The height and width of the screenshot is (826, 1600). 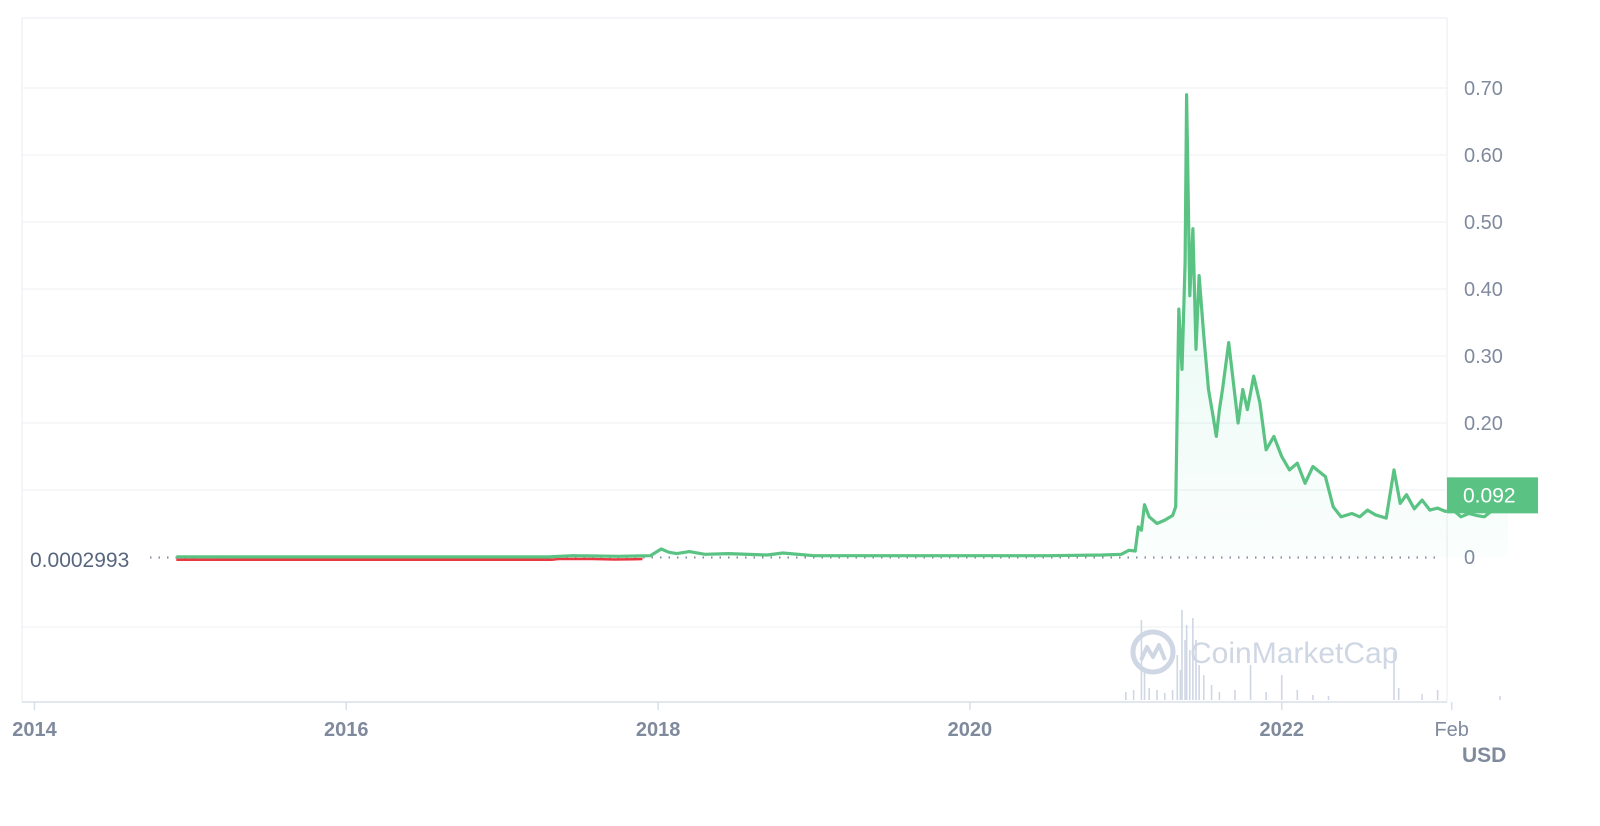 What do you see at coordinates (1484, 755) in the screenshot?
I see `currency-label: USD` at bounding box center [1484, 755].